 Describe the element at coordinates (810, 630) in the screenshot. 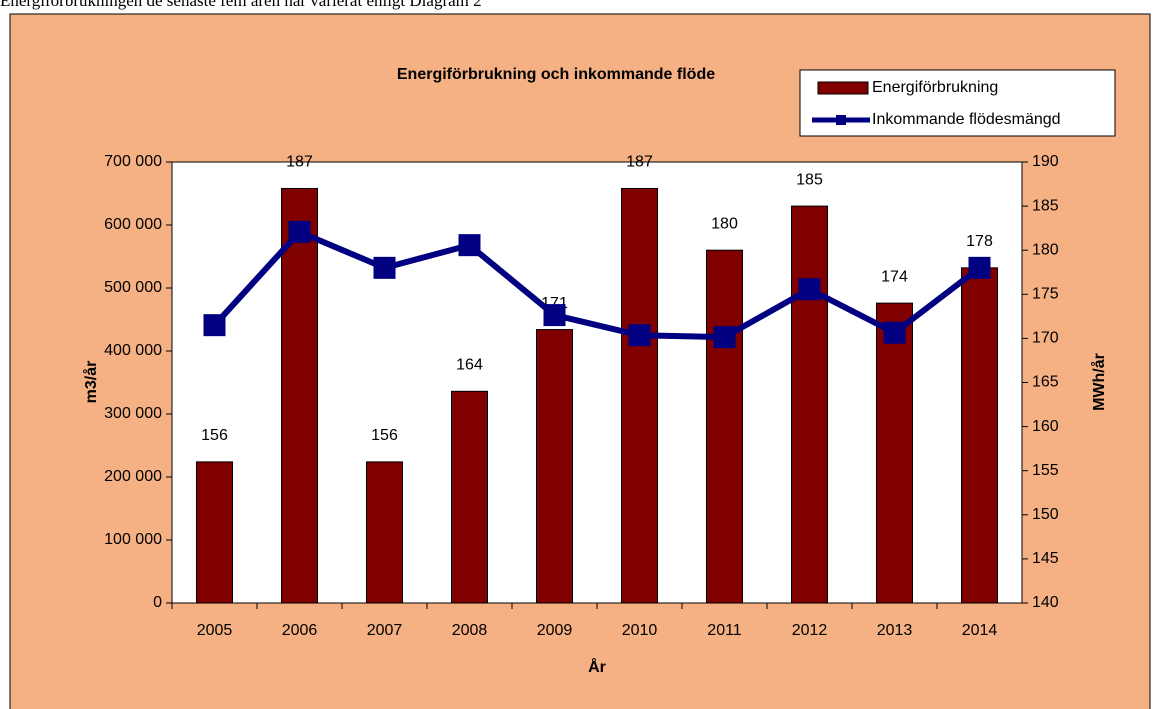

I see `x-tick-label: 2012` at that location.